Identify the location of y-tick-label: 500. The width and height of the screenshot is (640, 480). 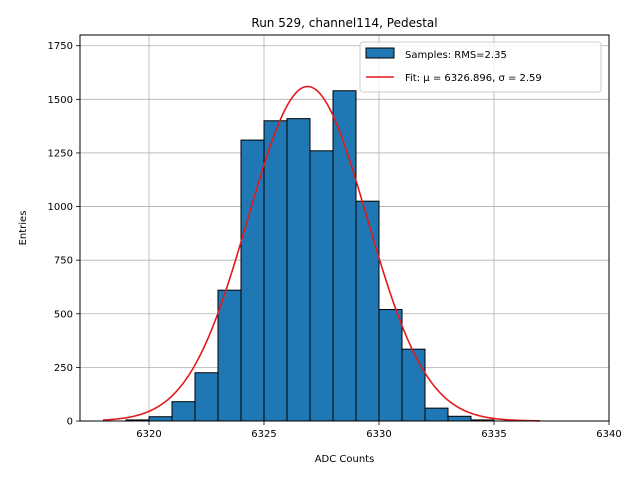
(63, 314).